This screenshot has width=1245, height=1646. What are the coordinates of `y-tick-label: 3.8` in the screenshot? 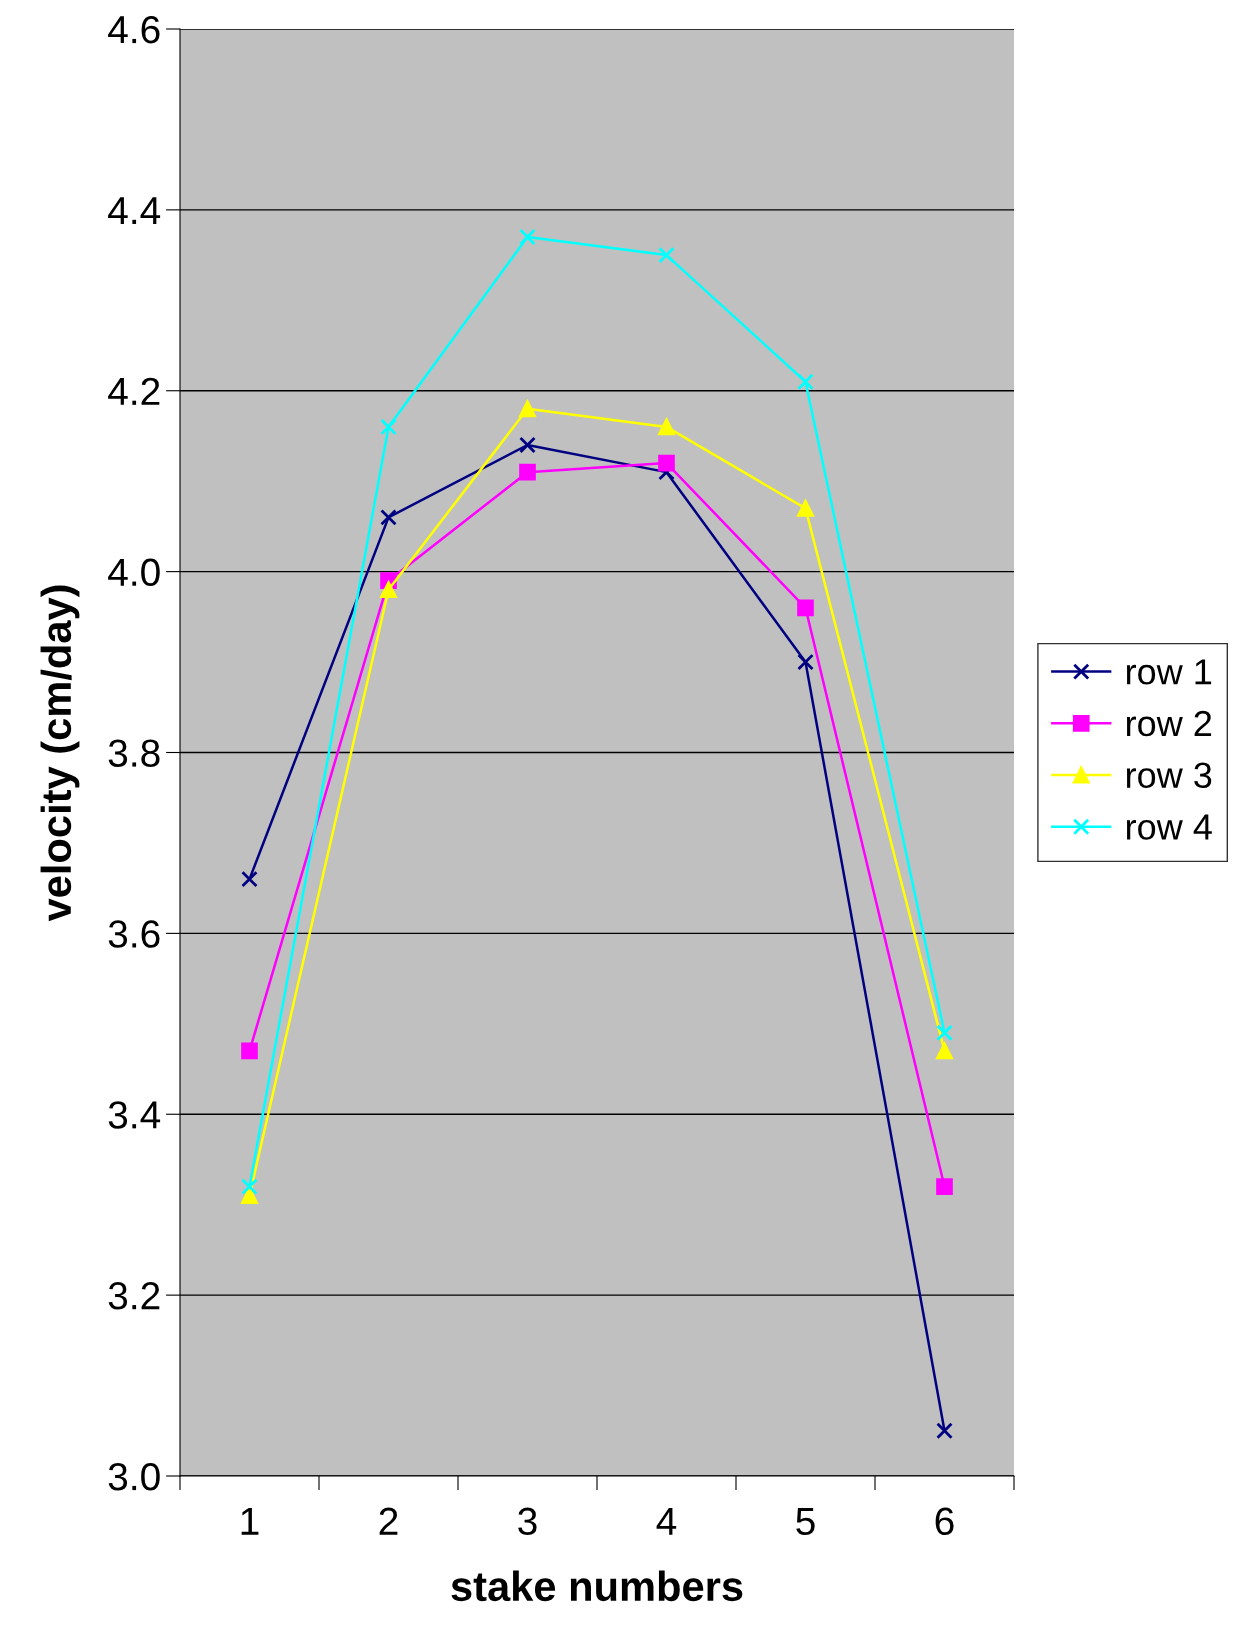 It's located at (134, 753).